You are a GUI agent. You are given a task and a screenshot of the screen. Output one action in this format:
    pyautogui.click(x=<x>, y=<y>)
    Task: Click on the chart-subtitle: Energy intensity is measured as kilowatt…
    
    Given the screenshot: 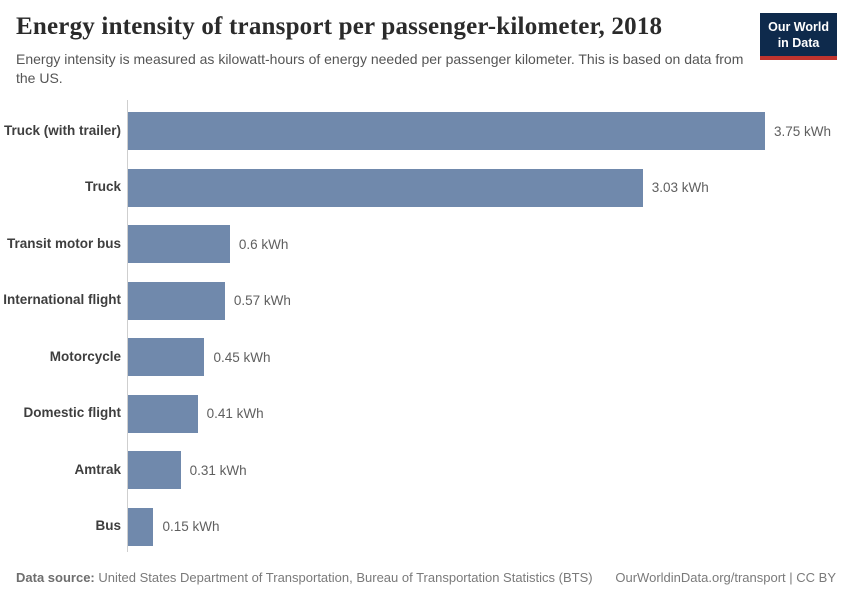 What is the action you would take?
    pyautogui.click(x=380, y=68)
    